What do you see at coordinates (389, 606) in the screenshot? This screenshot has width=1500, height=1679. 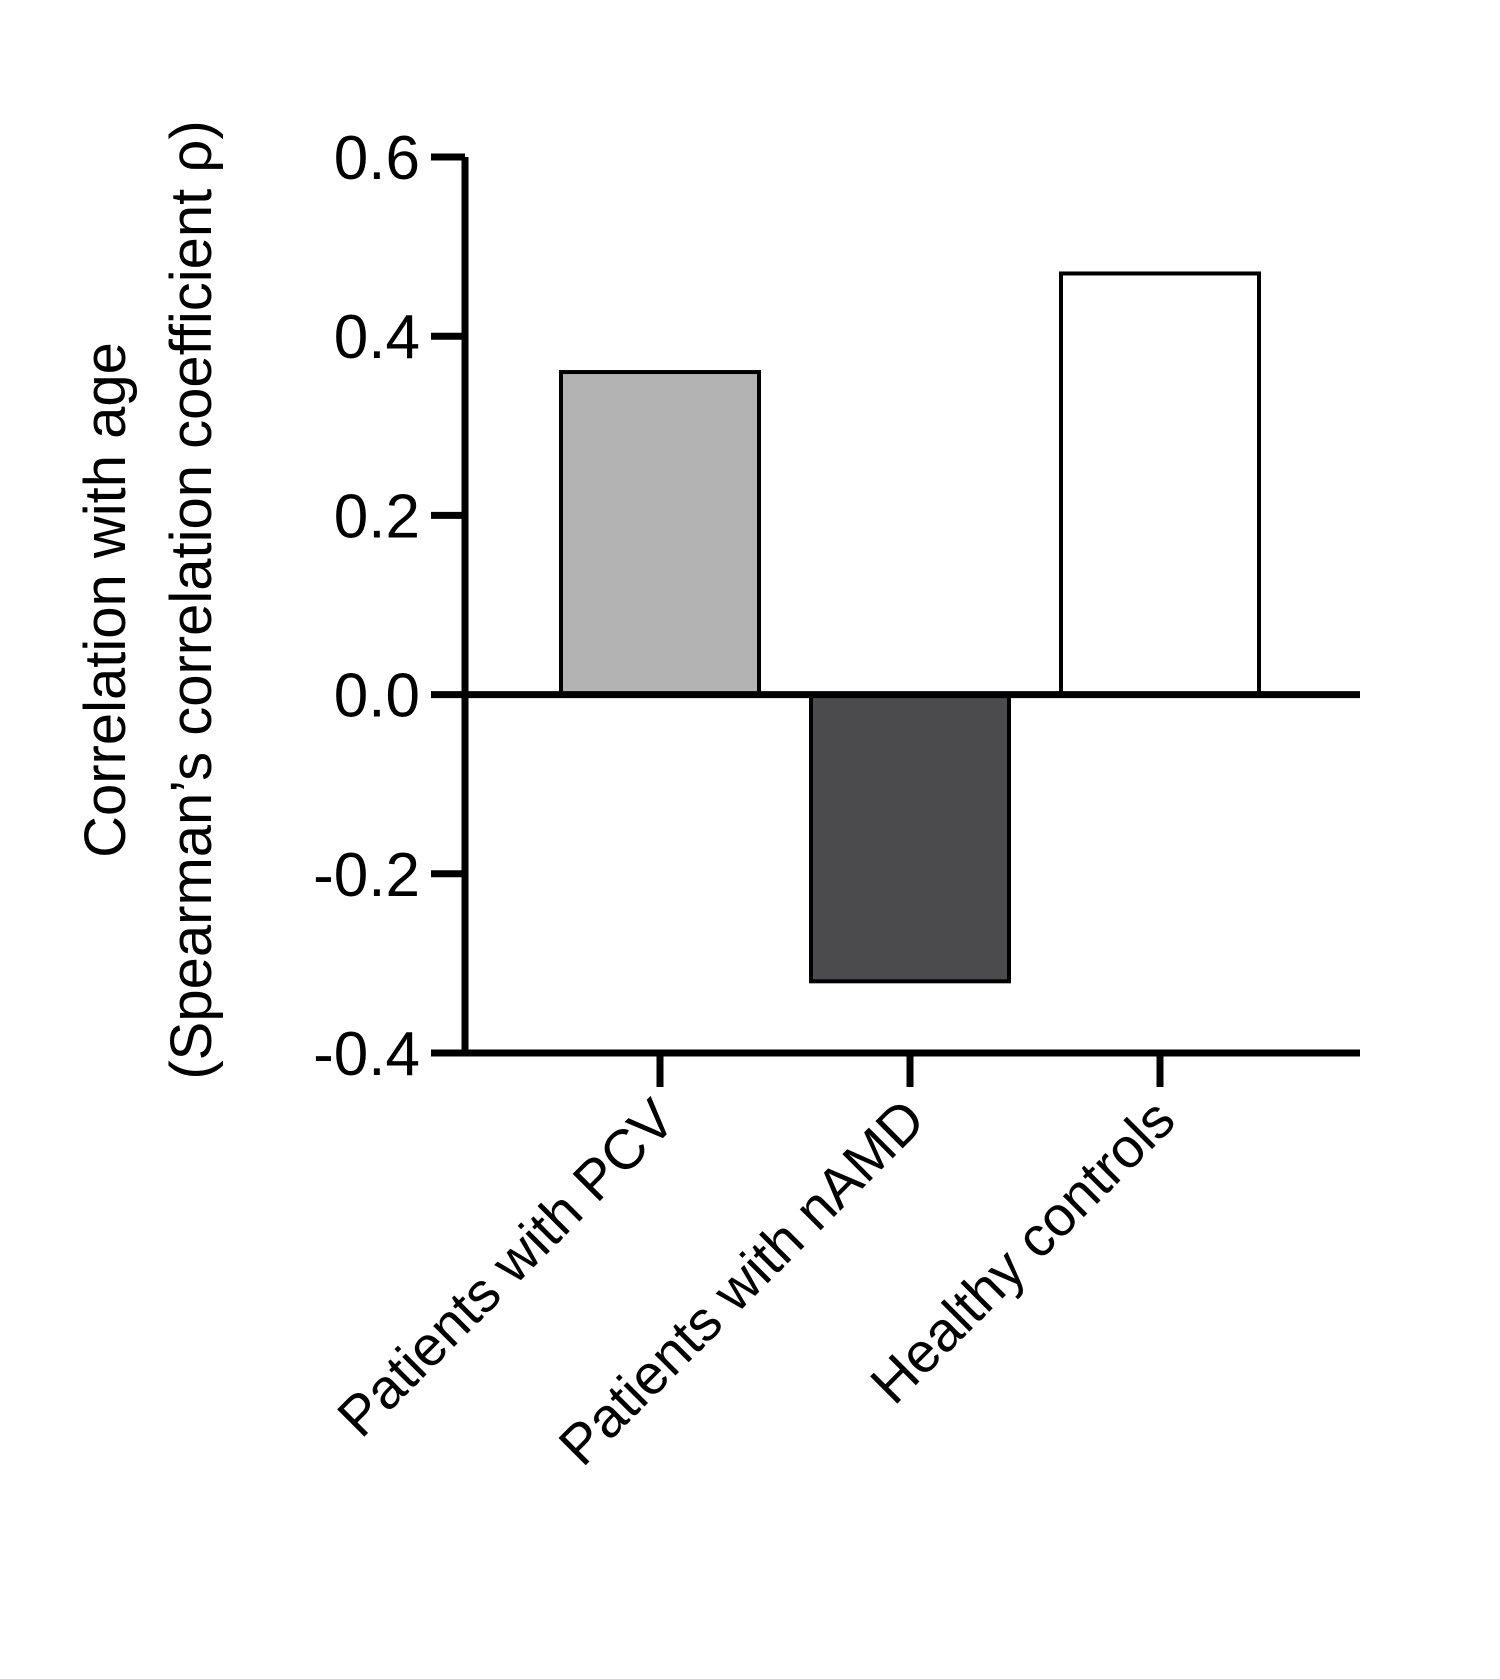 I see `y-tick-layer: -0.4 -0.2 0.0 0.2 0.4 0.6` at bounding box center [389, 606].